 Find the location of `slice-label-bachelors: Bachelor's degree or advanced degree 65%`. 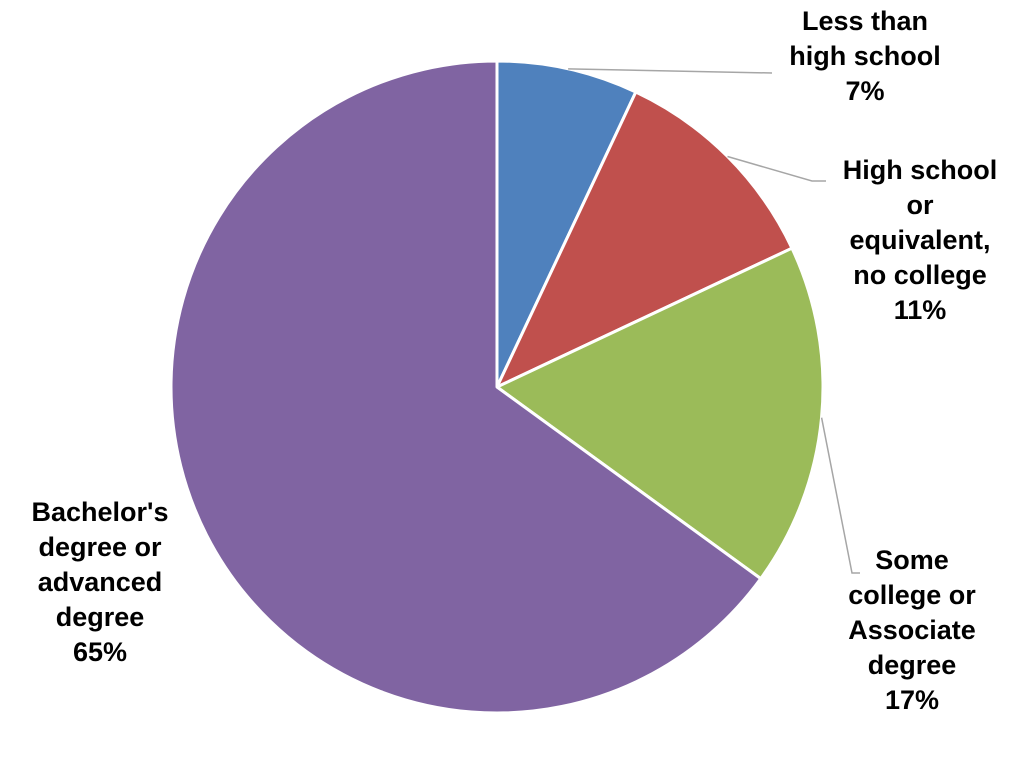

slice-label-bachelors: Bachelor's degree or advanced degree 65% is located at coordinates (100, 582).